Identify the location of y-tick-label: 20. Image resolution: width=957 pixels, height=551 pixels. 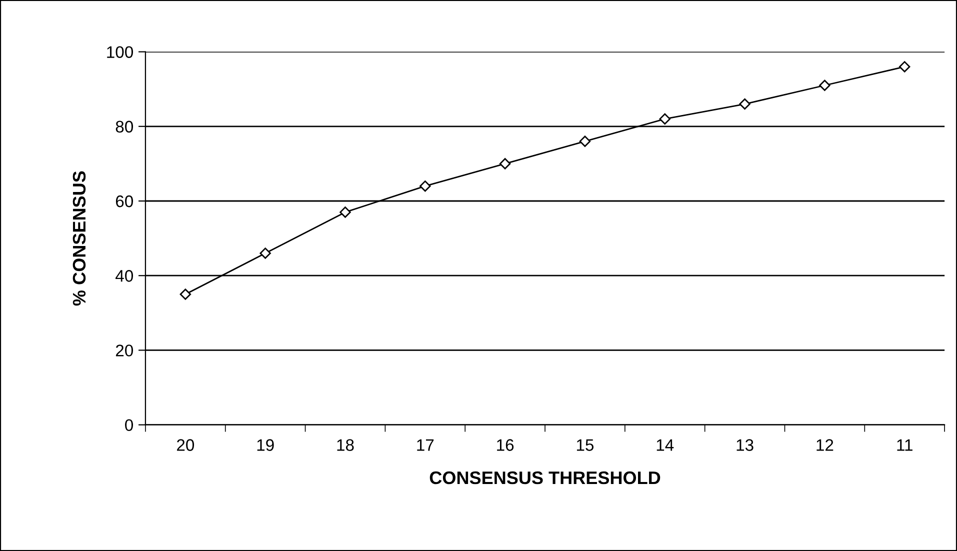
(125, 350).